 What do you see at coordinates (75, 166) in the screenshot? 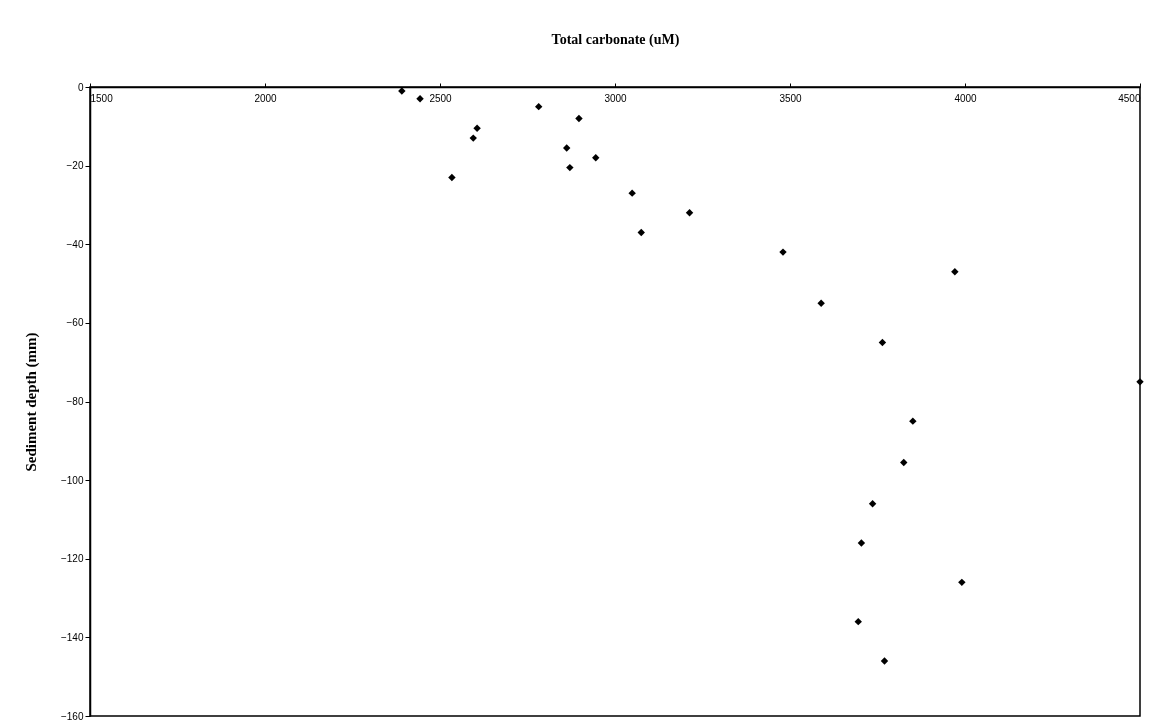
I see `y-tick-label: −20` at bounding box center [75, 166].